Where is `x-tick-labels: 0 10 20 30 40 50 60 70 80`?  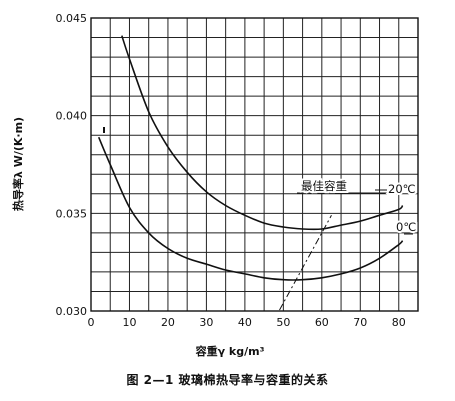
x-tick-labels: 0 10 20 30 40 50 60 70 80 is located at coordinates (247, 322).